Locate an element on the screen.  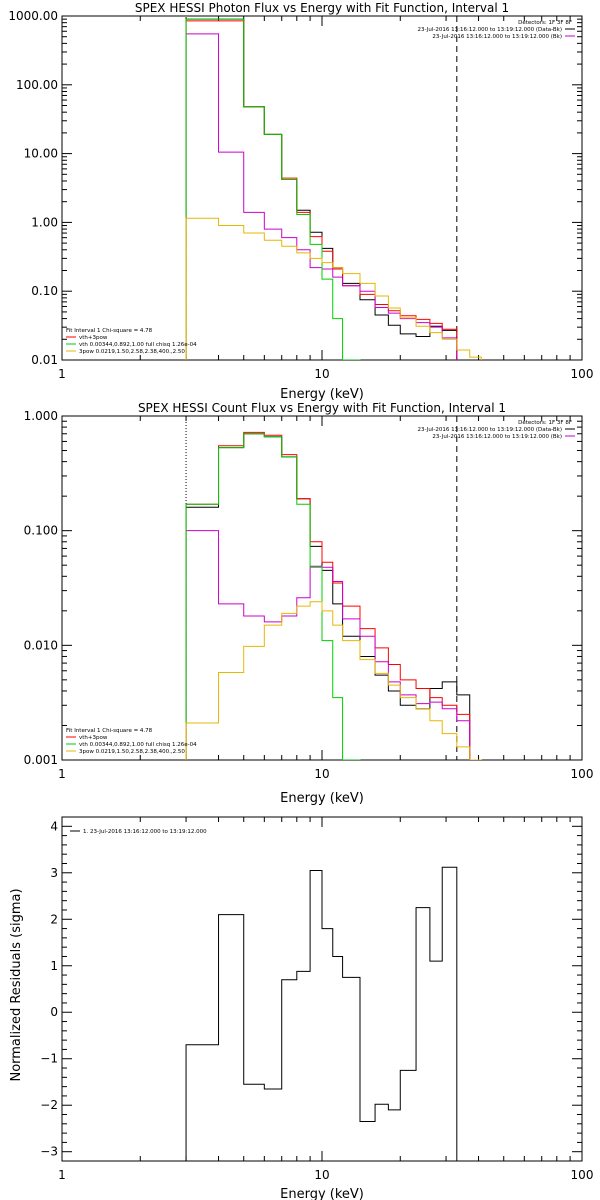
y-tick-label: −2 is located at coordinates (49, 1105).